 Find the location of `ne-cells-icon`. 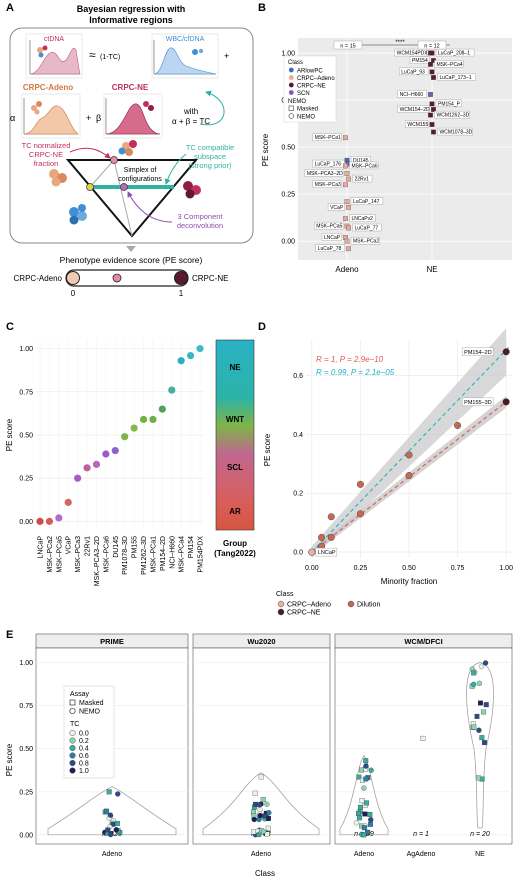

ne-cells-icon is located at coordinates (192, 190).